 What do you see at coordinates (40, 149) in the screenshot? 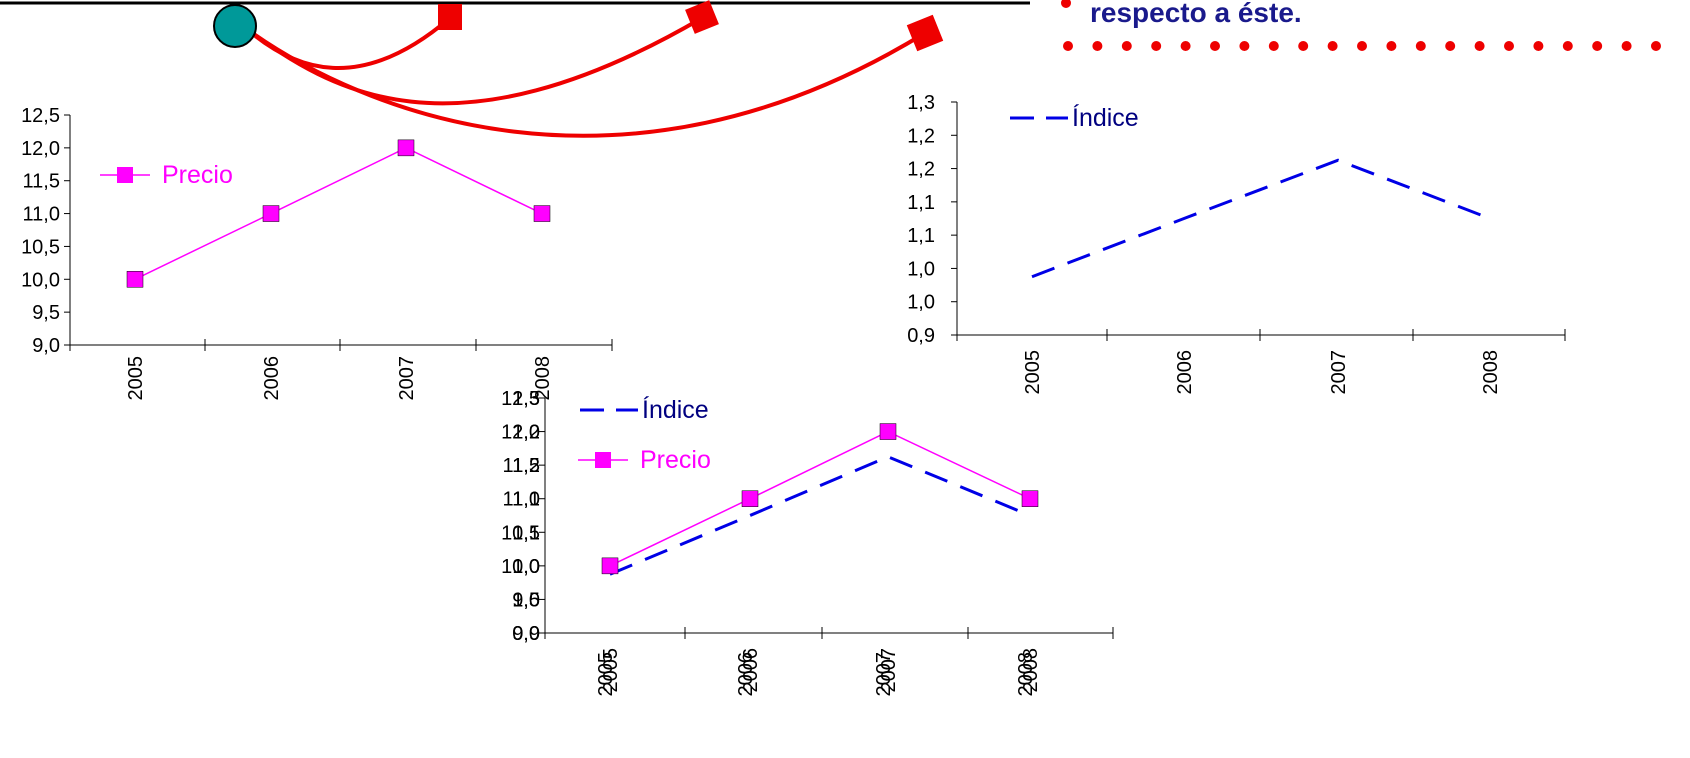
I see `y-tick-label: 12,0` at bounding box center [40, 149].